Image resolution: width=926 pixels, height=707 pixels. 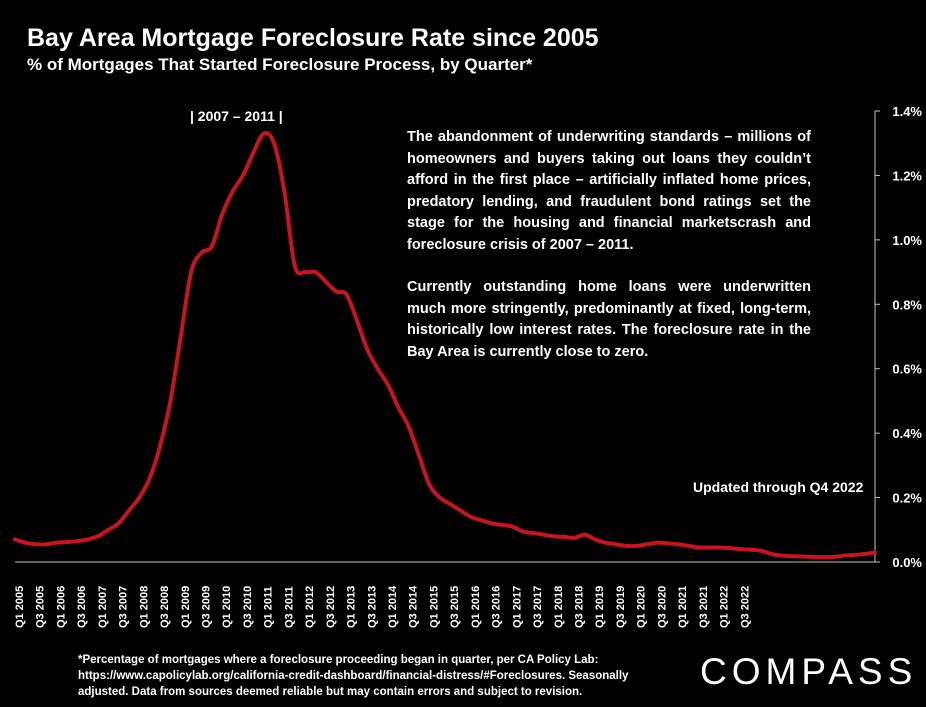 What do you see at coordinates (725, 607) in the screenshot?
I see `x-tick-label: Q1 2022` at bounding box center [725, 607].